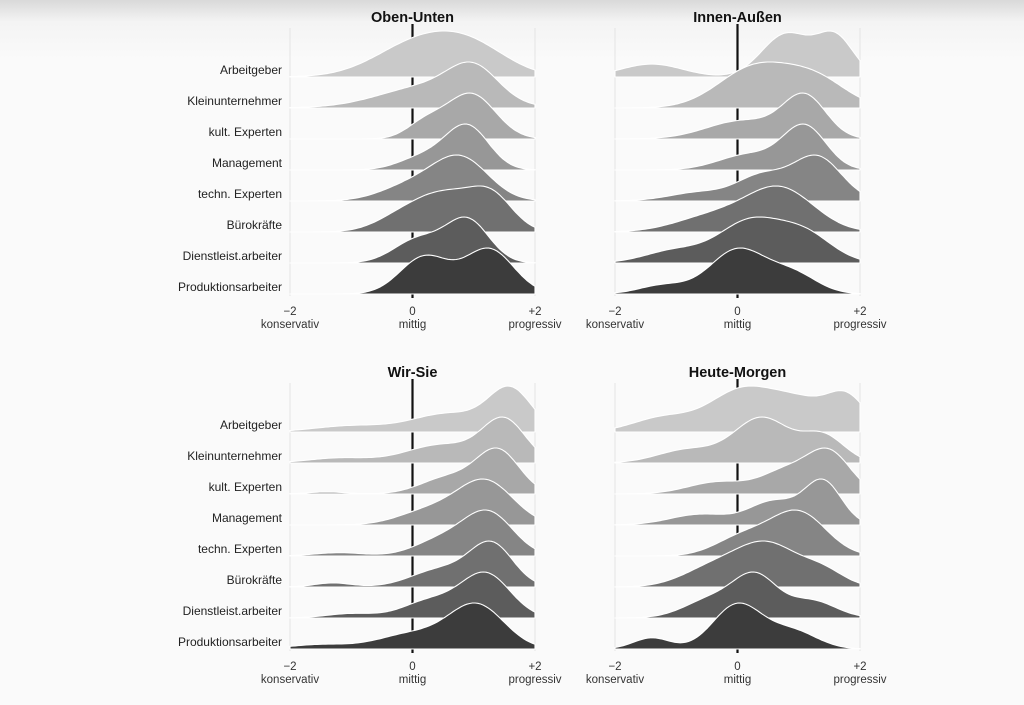 This screenshot has height=705, width=1024. I want to click on panel-title: Heute-Morgen, so click(737, 373).